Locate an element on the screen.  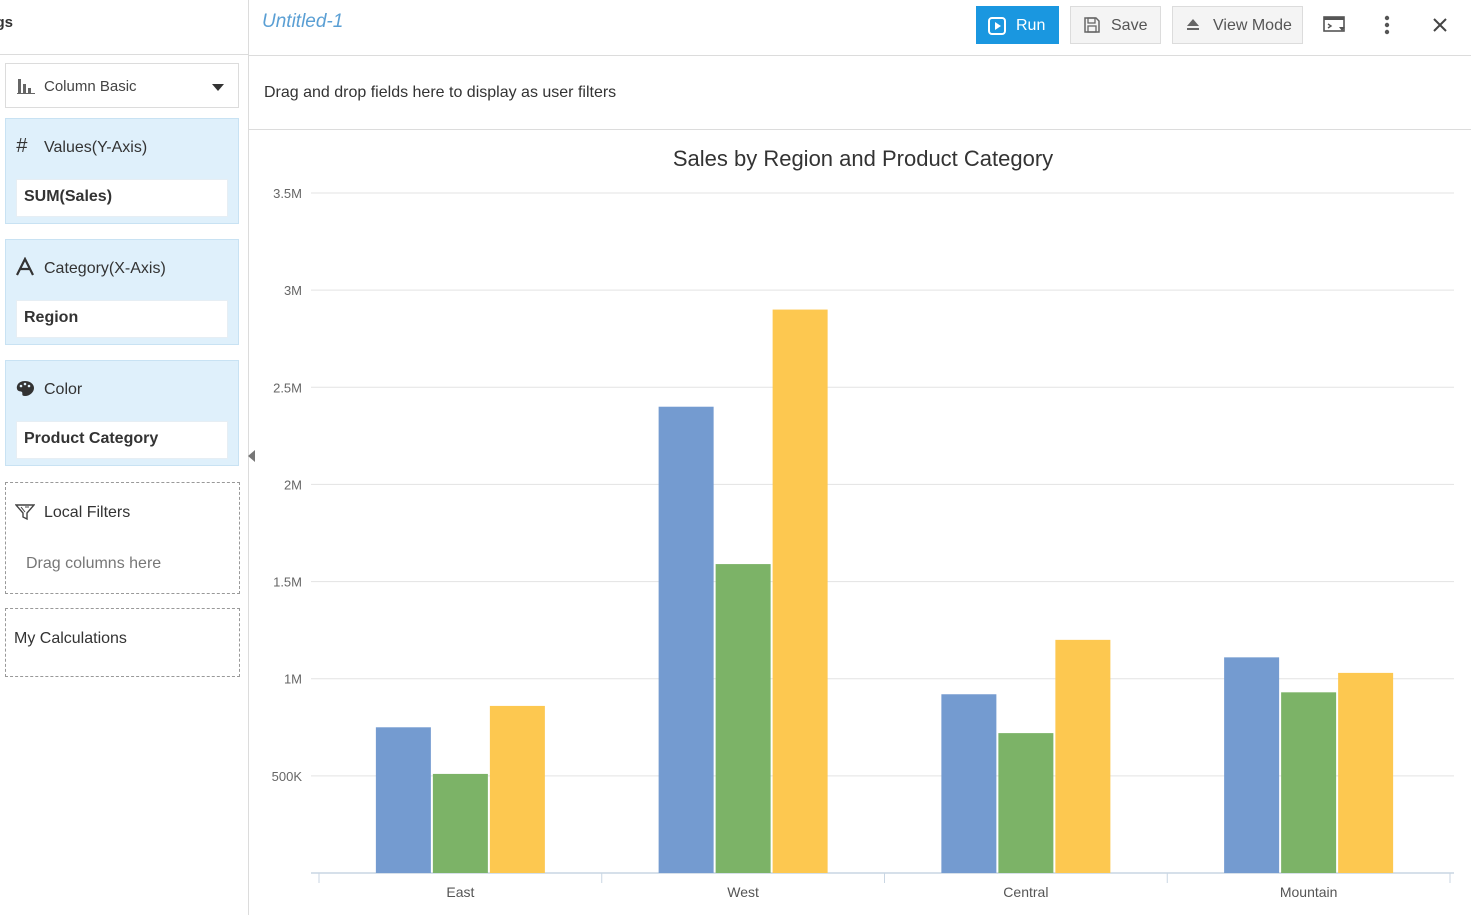
sidebar-title: gs is located at coordinates (6, 22).